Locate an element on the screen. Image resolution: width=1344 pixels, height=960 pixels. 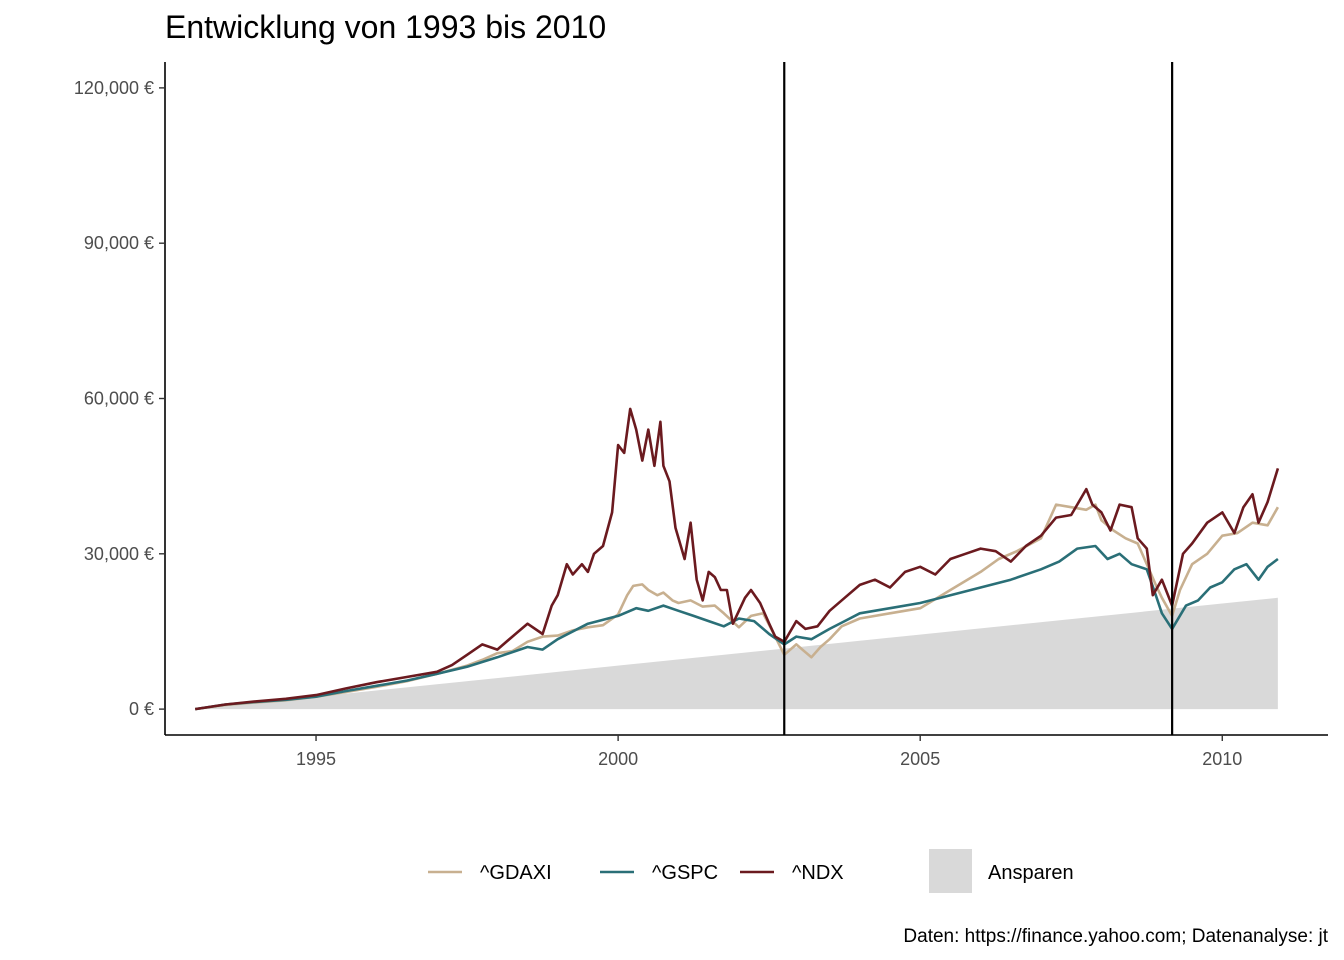
legend-label-gspc: ^GSPC is located at coordinates (685, 873).